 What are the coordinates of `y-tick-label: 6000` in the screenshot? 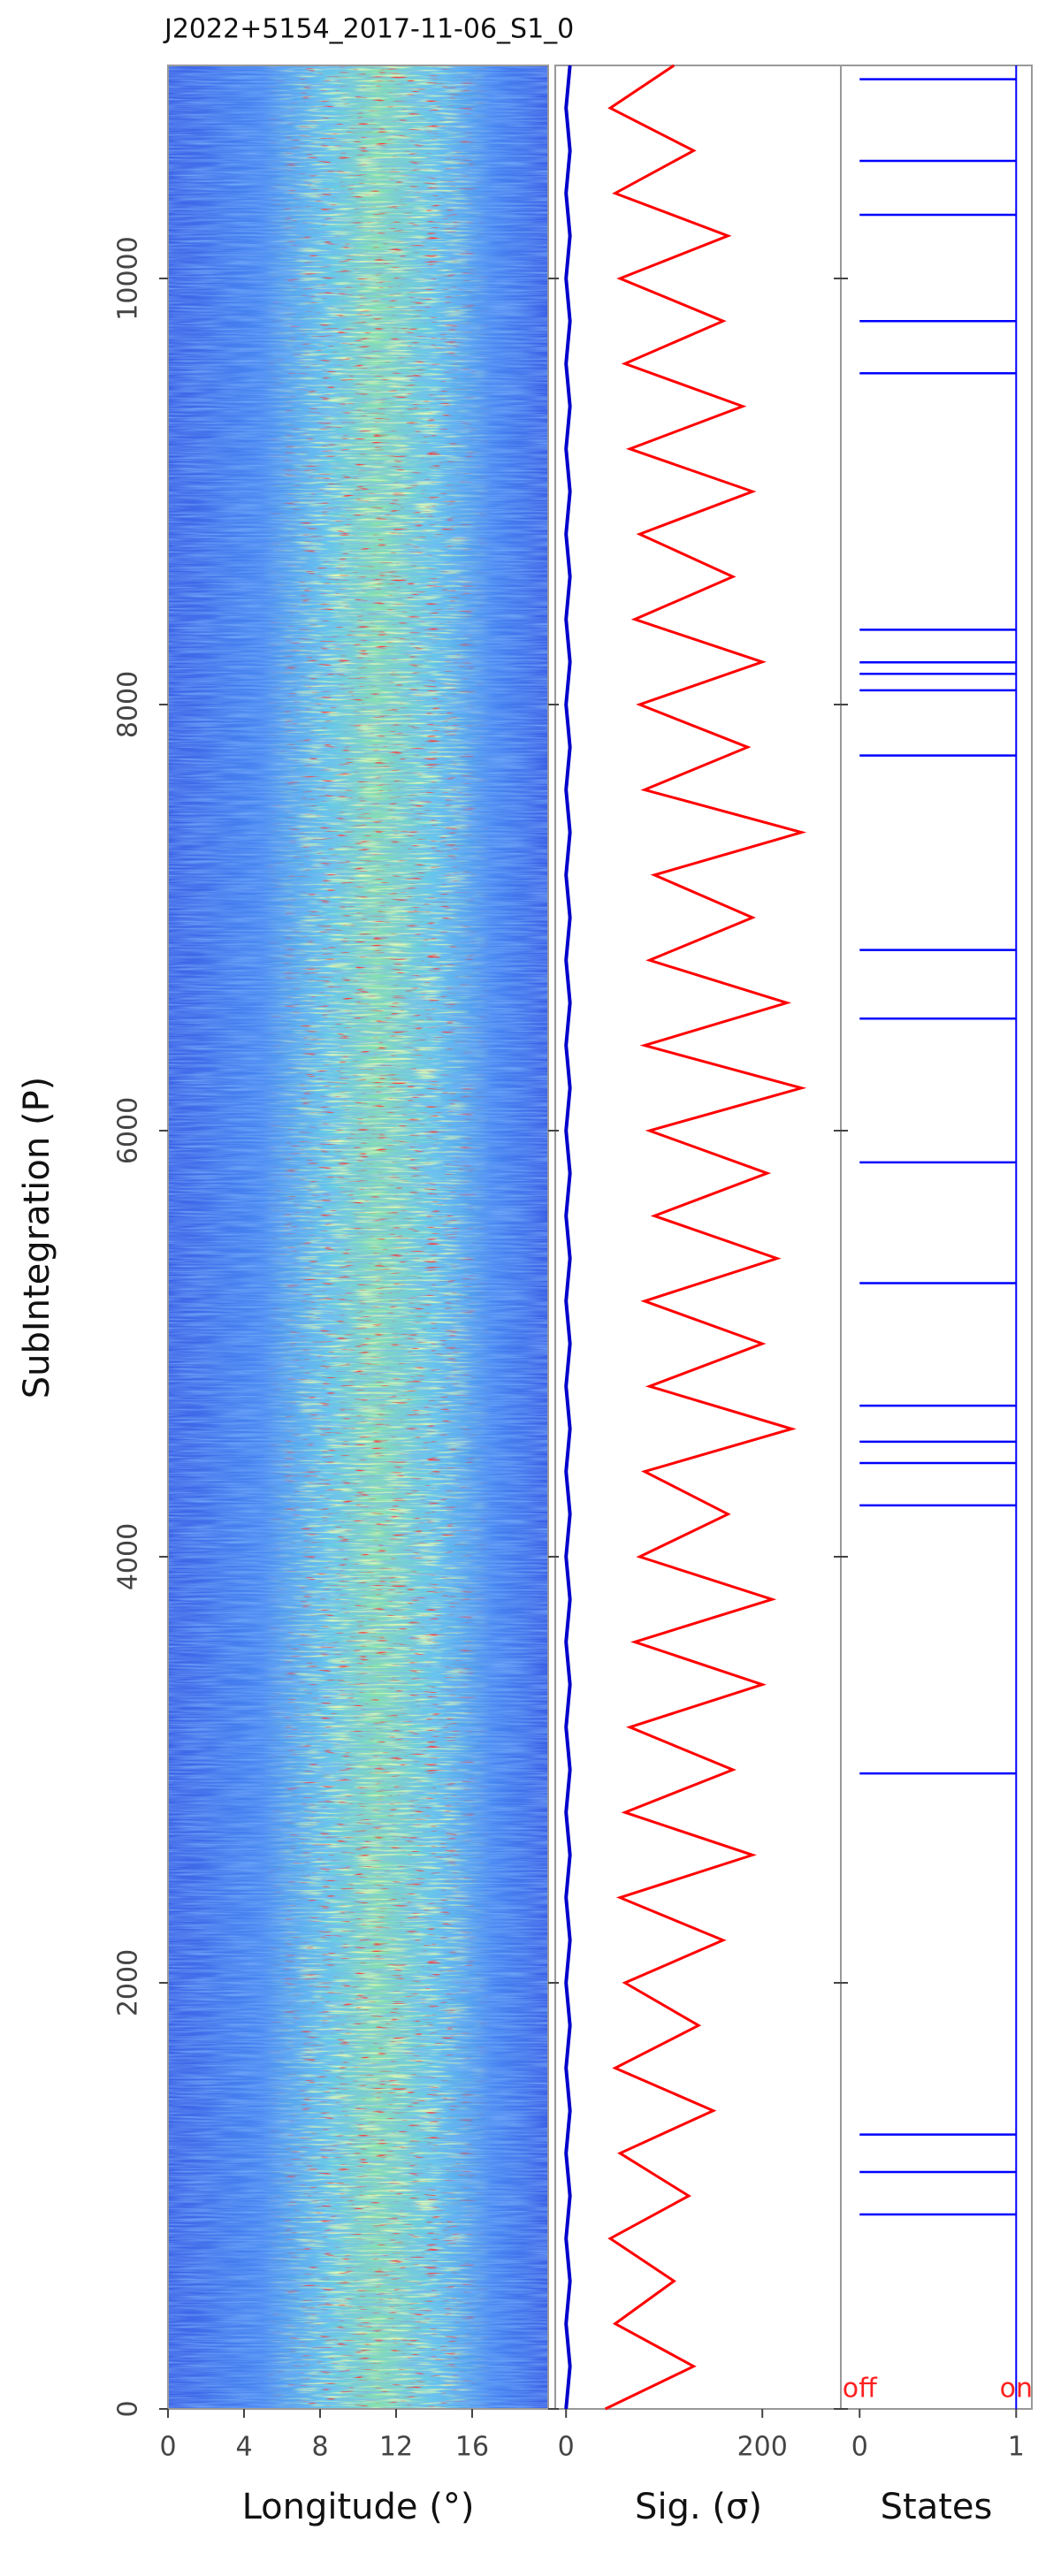 It's located at (128, 1130).